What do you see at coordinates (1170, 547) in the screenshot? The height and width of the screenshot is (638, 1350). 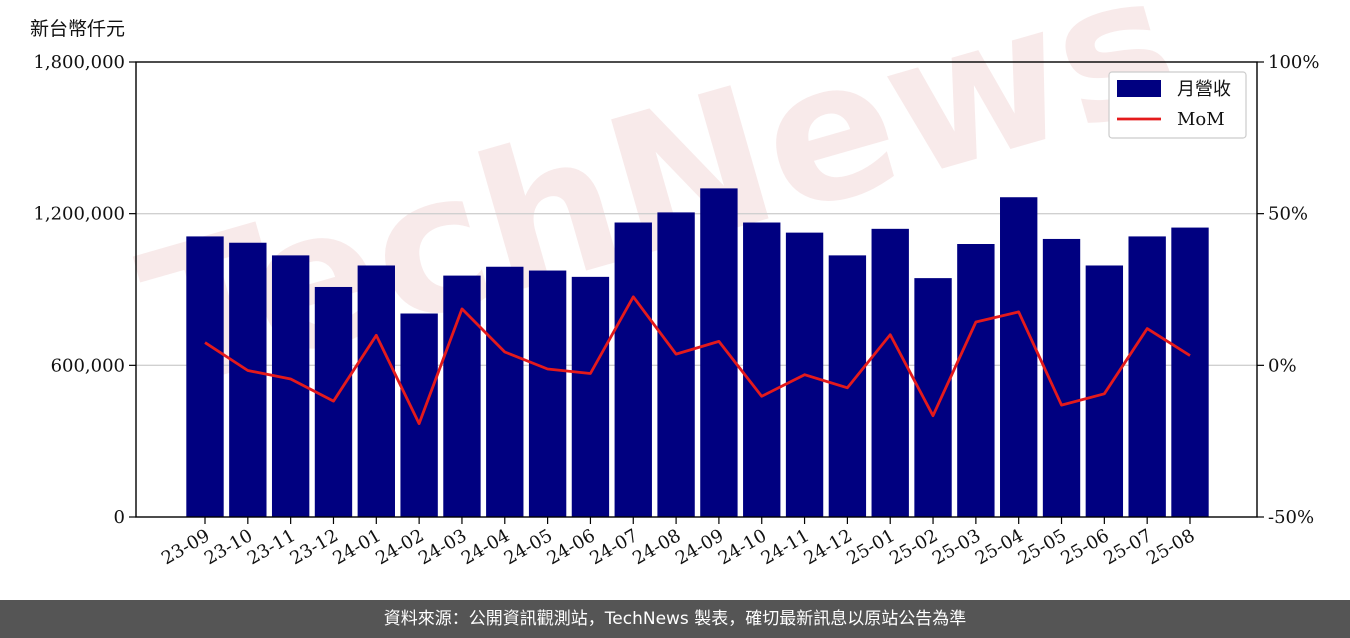 I see `x-tick-label-25-08: 25-08` at bounding box center [1170, 547].